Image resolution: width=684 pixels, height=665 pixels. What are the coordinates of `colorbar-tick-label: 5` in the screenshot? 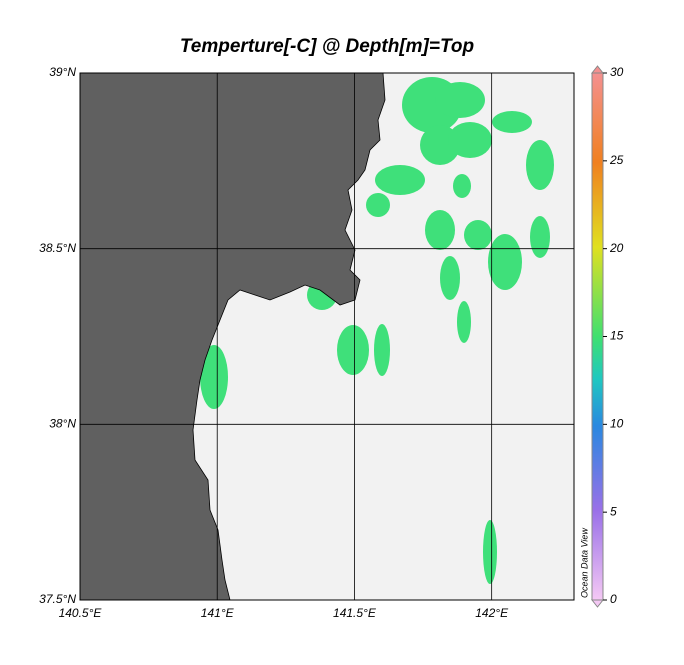 It's located at (613, 511).